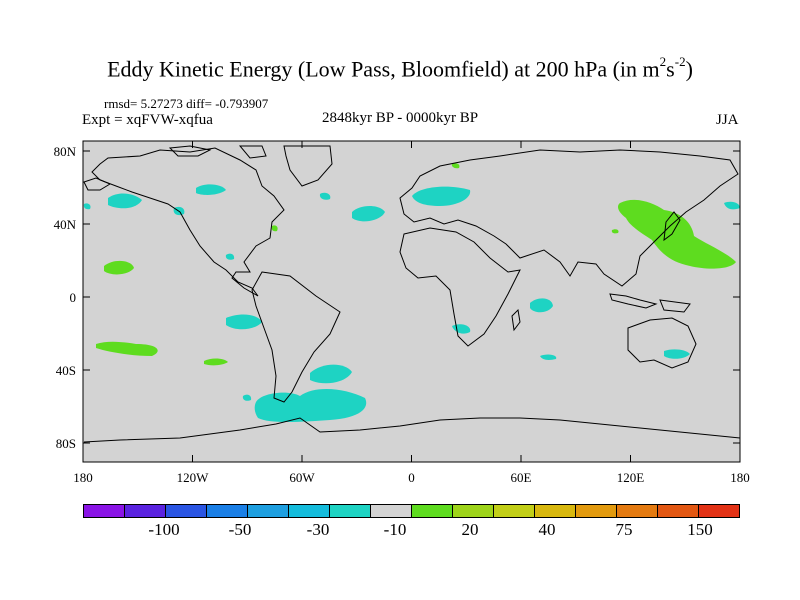  Describe the element at coordinates (308, 166) in the screenshot. I see `greenland-coastline` at that location.